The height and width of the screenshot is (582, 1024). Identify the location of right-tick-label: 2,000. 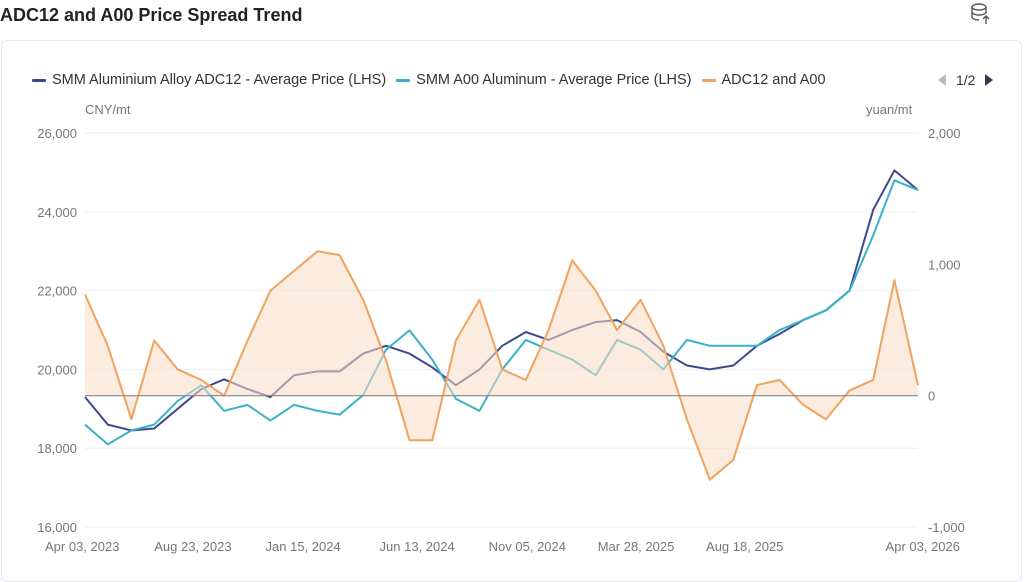
(944, 133).